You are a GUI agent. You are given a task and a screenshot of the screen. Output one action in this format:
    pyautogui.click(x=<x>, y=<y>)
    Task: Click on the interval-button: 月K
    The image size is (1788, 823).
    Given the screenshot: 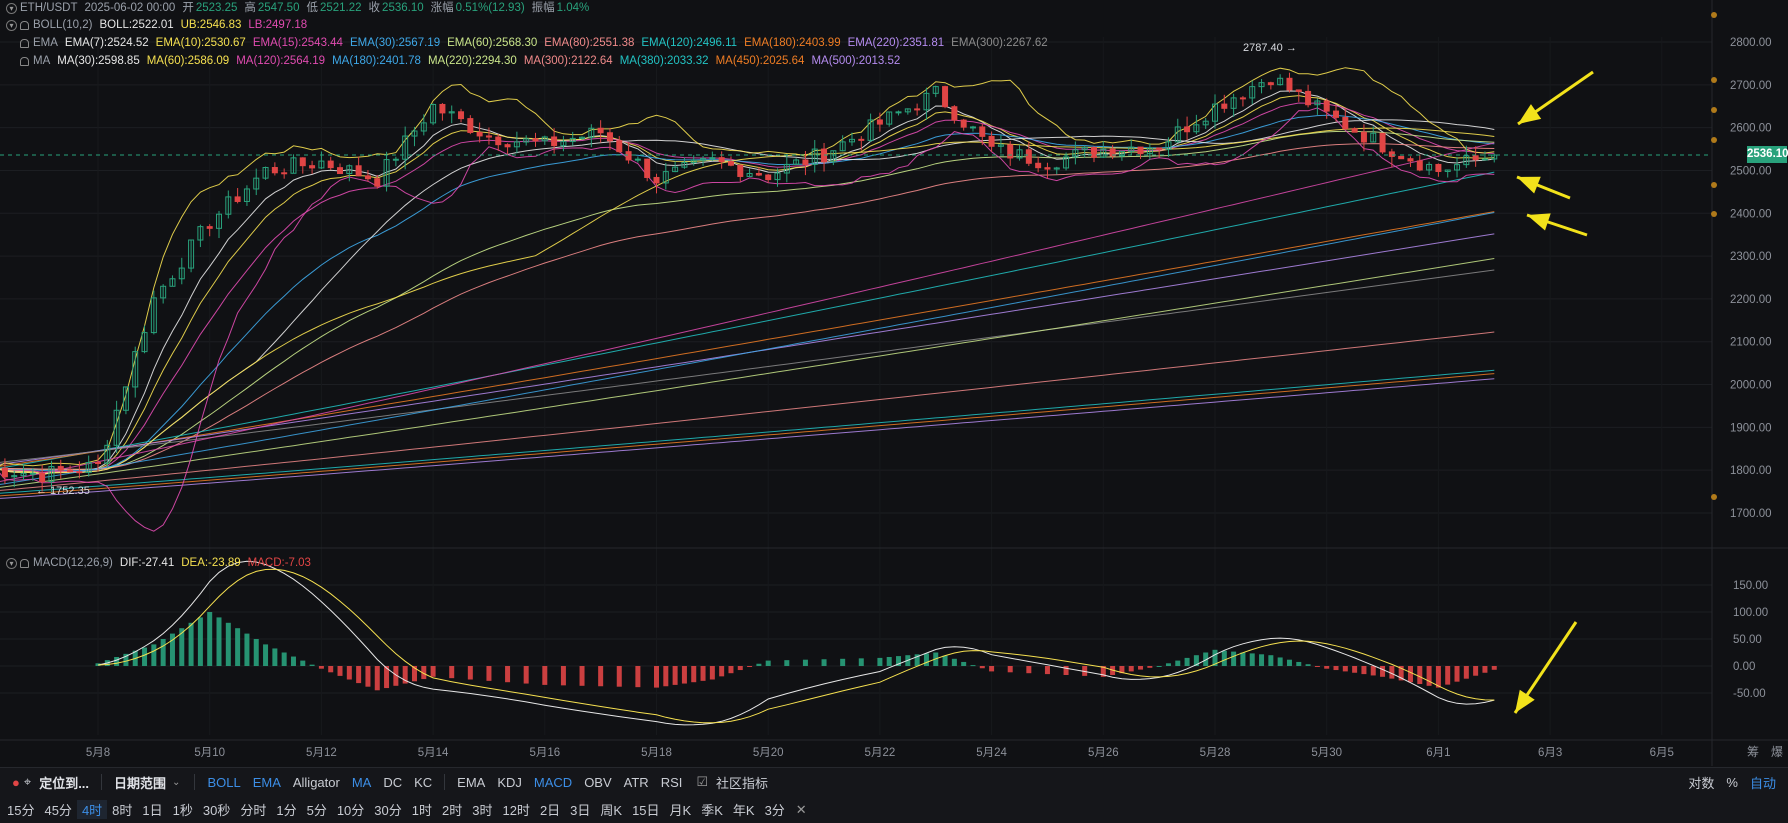 What is the action you would take?
    pyautogui.click(x=680, y=810)
    